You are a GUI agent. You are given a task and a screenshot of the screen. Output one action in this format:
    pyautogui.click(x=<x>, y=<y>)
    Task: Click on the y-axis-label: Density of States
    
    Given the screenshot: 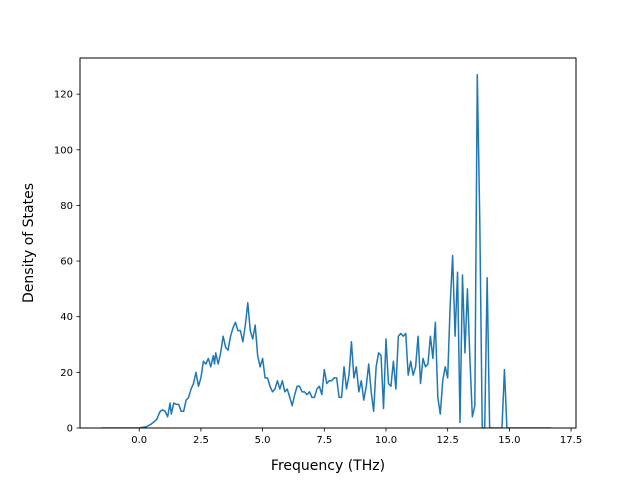 What is the action you would take?
    pyautogui.click(x=29, y=243)
    